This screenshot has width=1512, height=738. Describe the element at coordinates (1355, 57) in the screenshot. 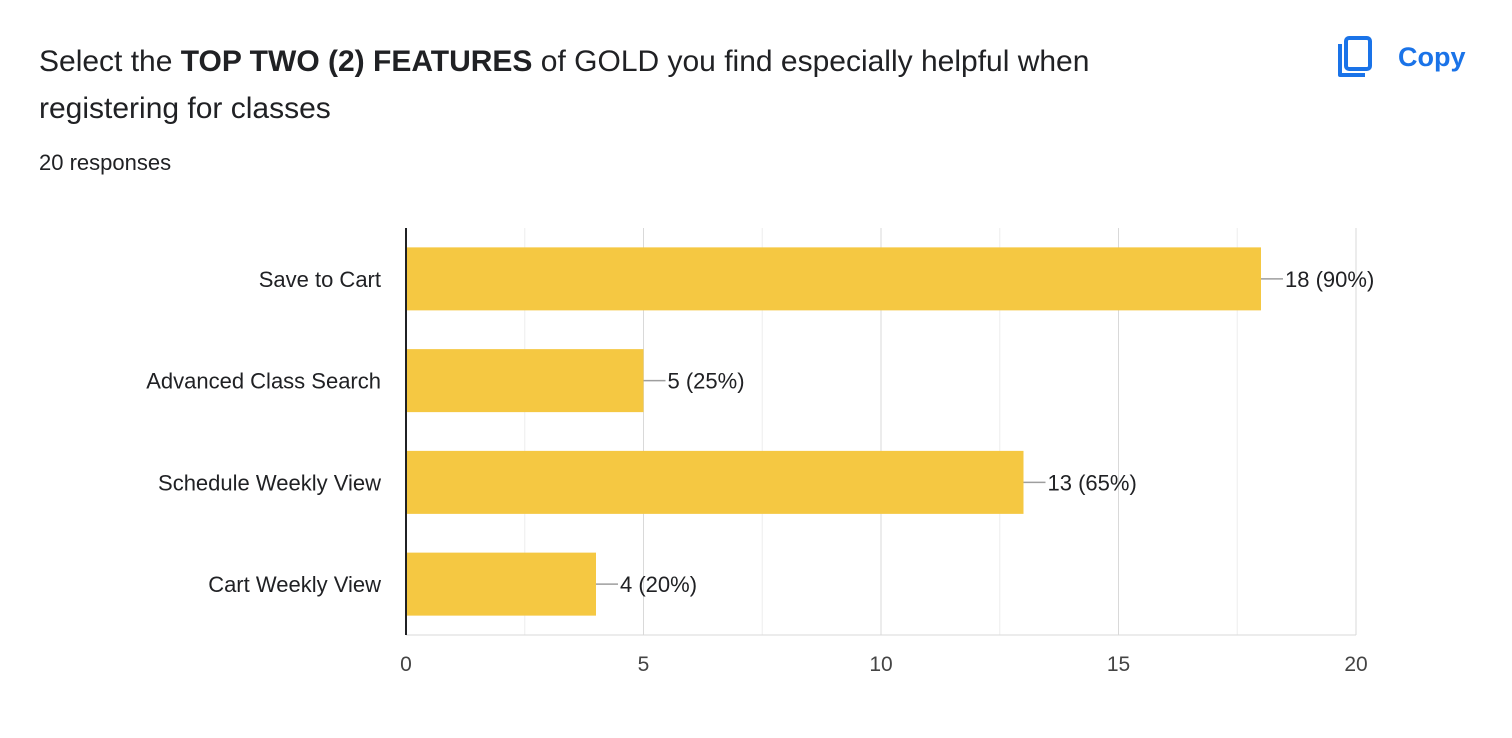

I see `copy-icon` at that location.